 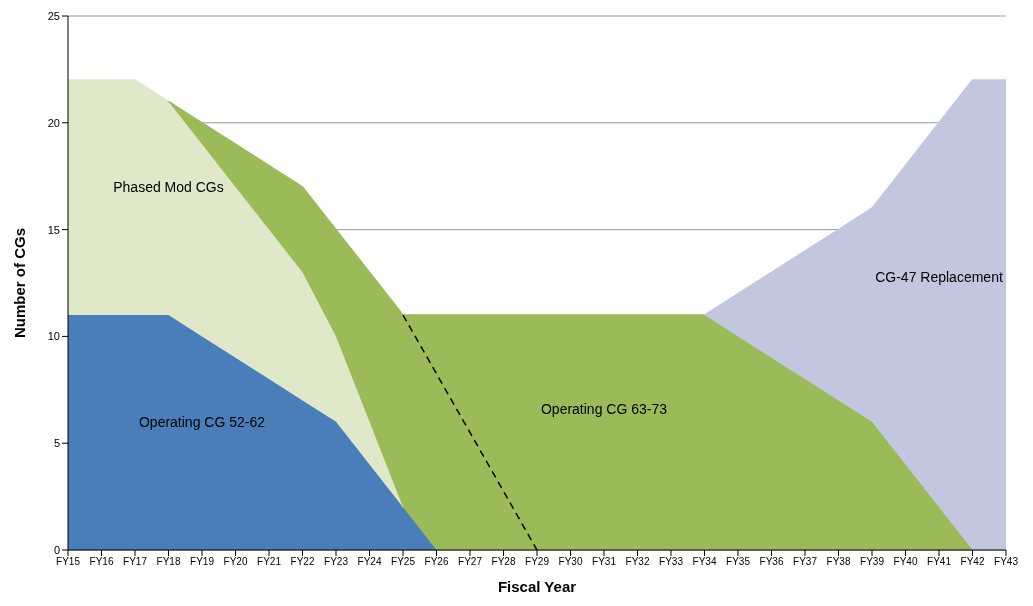 What do you see at coordinates (53, 122) in the screenshot?
I see `y-tick-label: 20` at bounding box center [53, 122].